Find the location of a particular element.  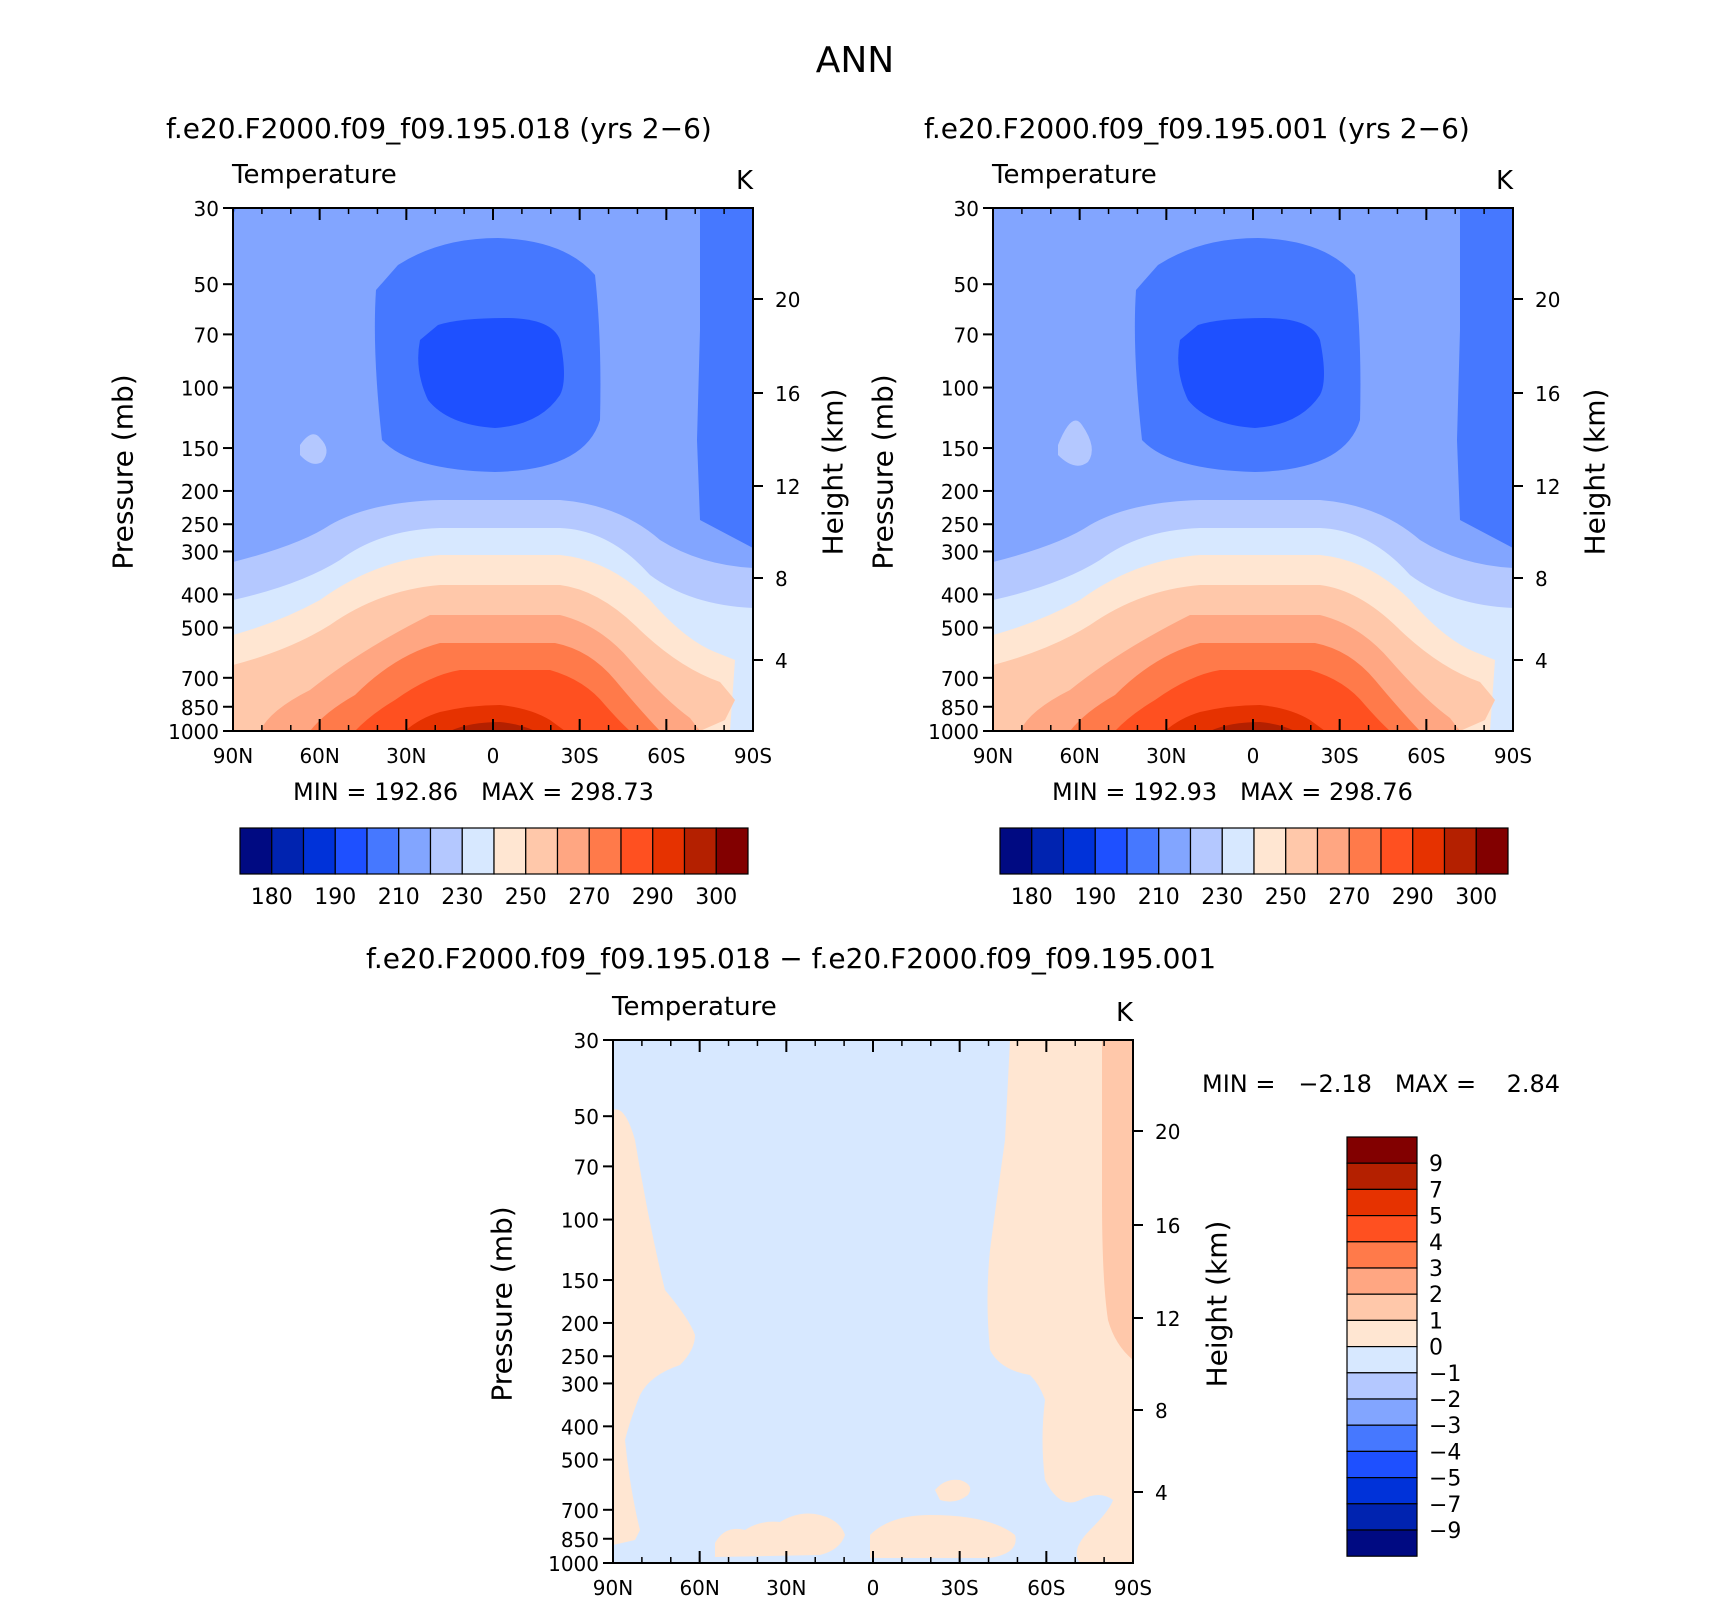

y-right-tick-label: 16 is located at coordinates (1547, 394).